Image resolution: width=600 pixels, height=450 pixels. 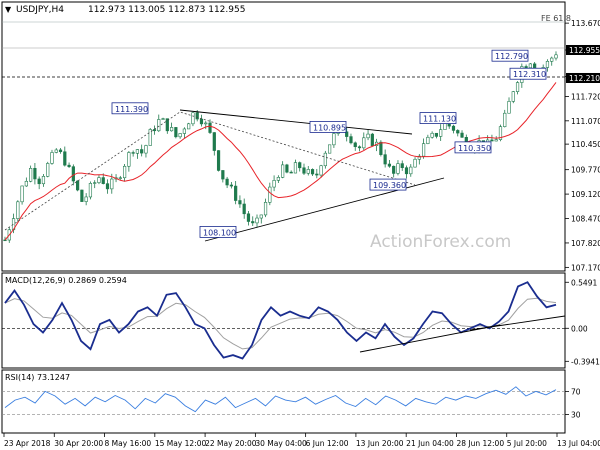 What do you see at coordinates (579, 328) in the screenshot?
I see `macd-tick-label: 0.00` at bounding box center [579, 328].